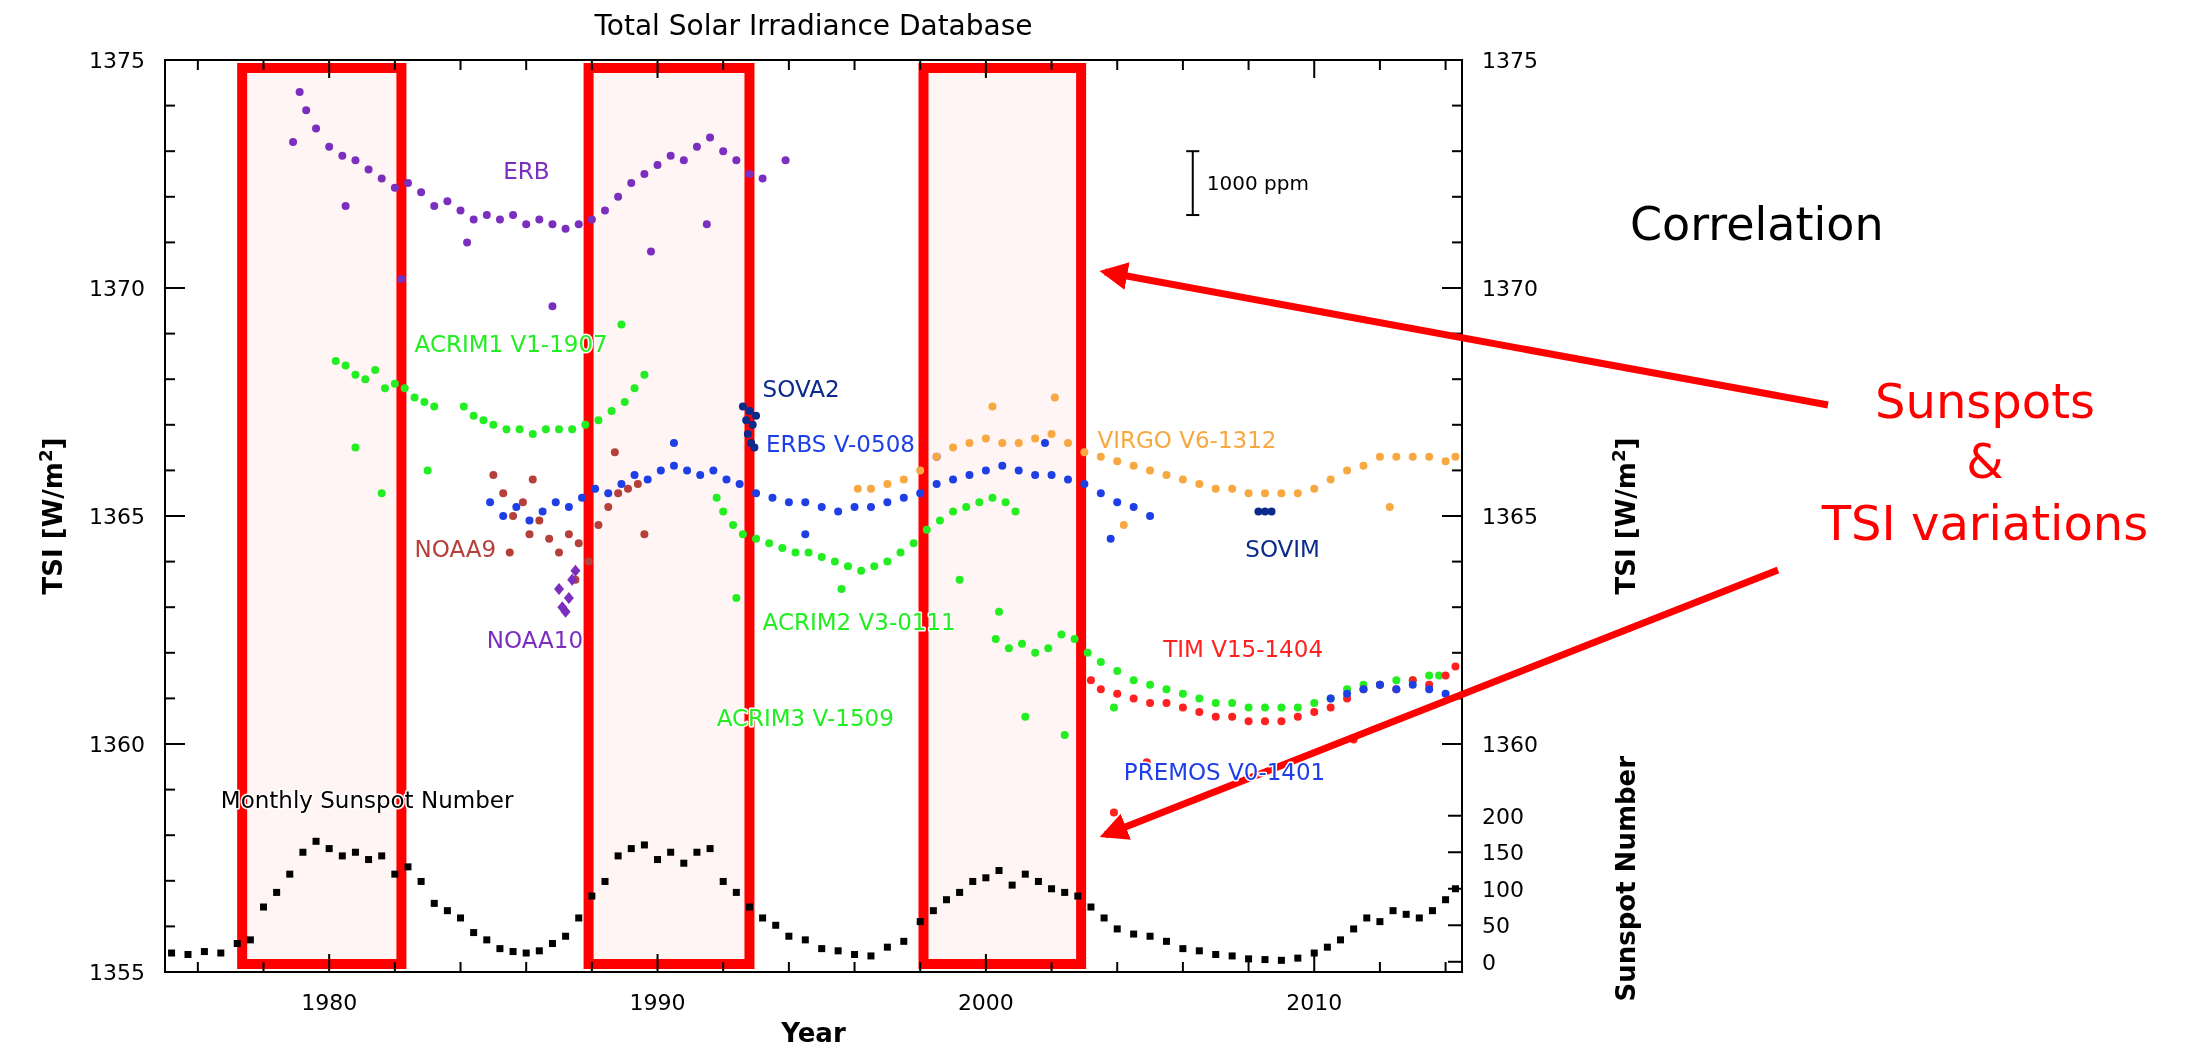  I want to click on x-tick-label: 1990, so click(657, 1002).